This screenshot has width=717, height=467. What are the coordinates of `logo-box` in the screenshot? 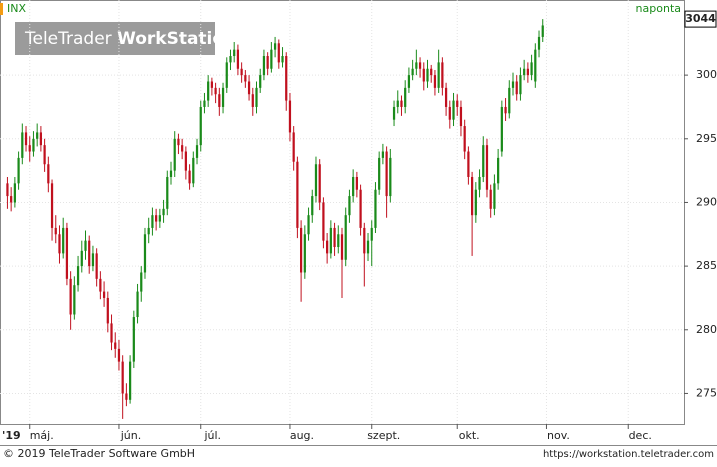 It's located at (115, 38).